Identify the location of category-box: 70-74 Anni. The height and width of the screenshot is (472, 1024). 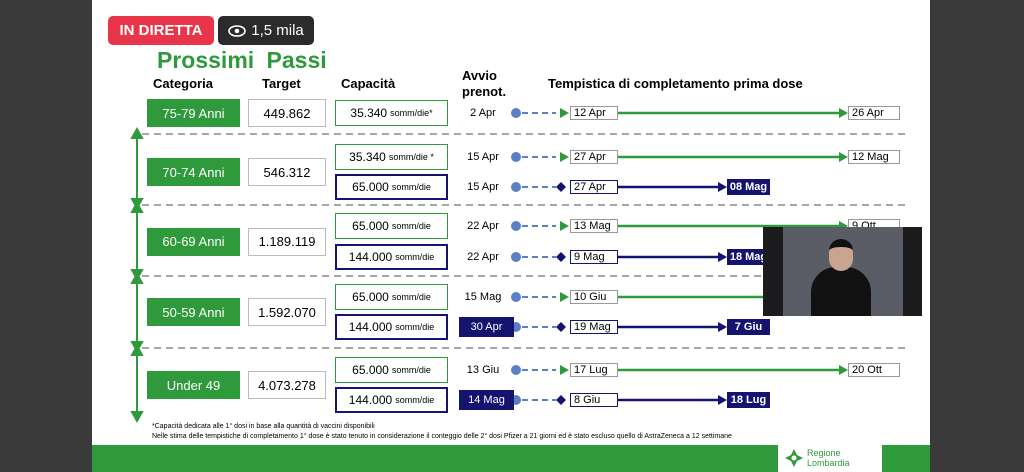
(193, 172).